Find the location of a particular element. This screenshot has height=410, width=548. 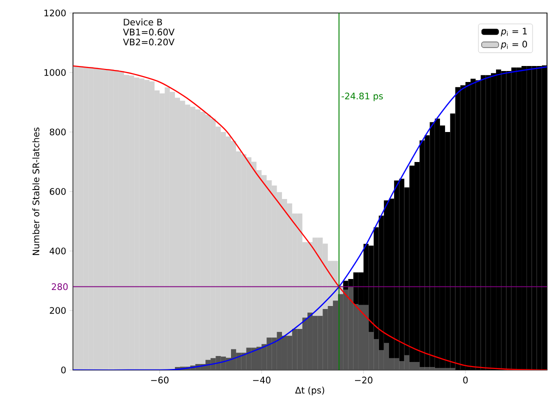

y-tick-label: 800 is located at coordinates (58, 132).